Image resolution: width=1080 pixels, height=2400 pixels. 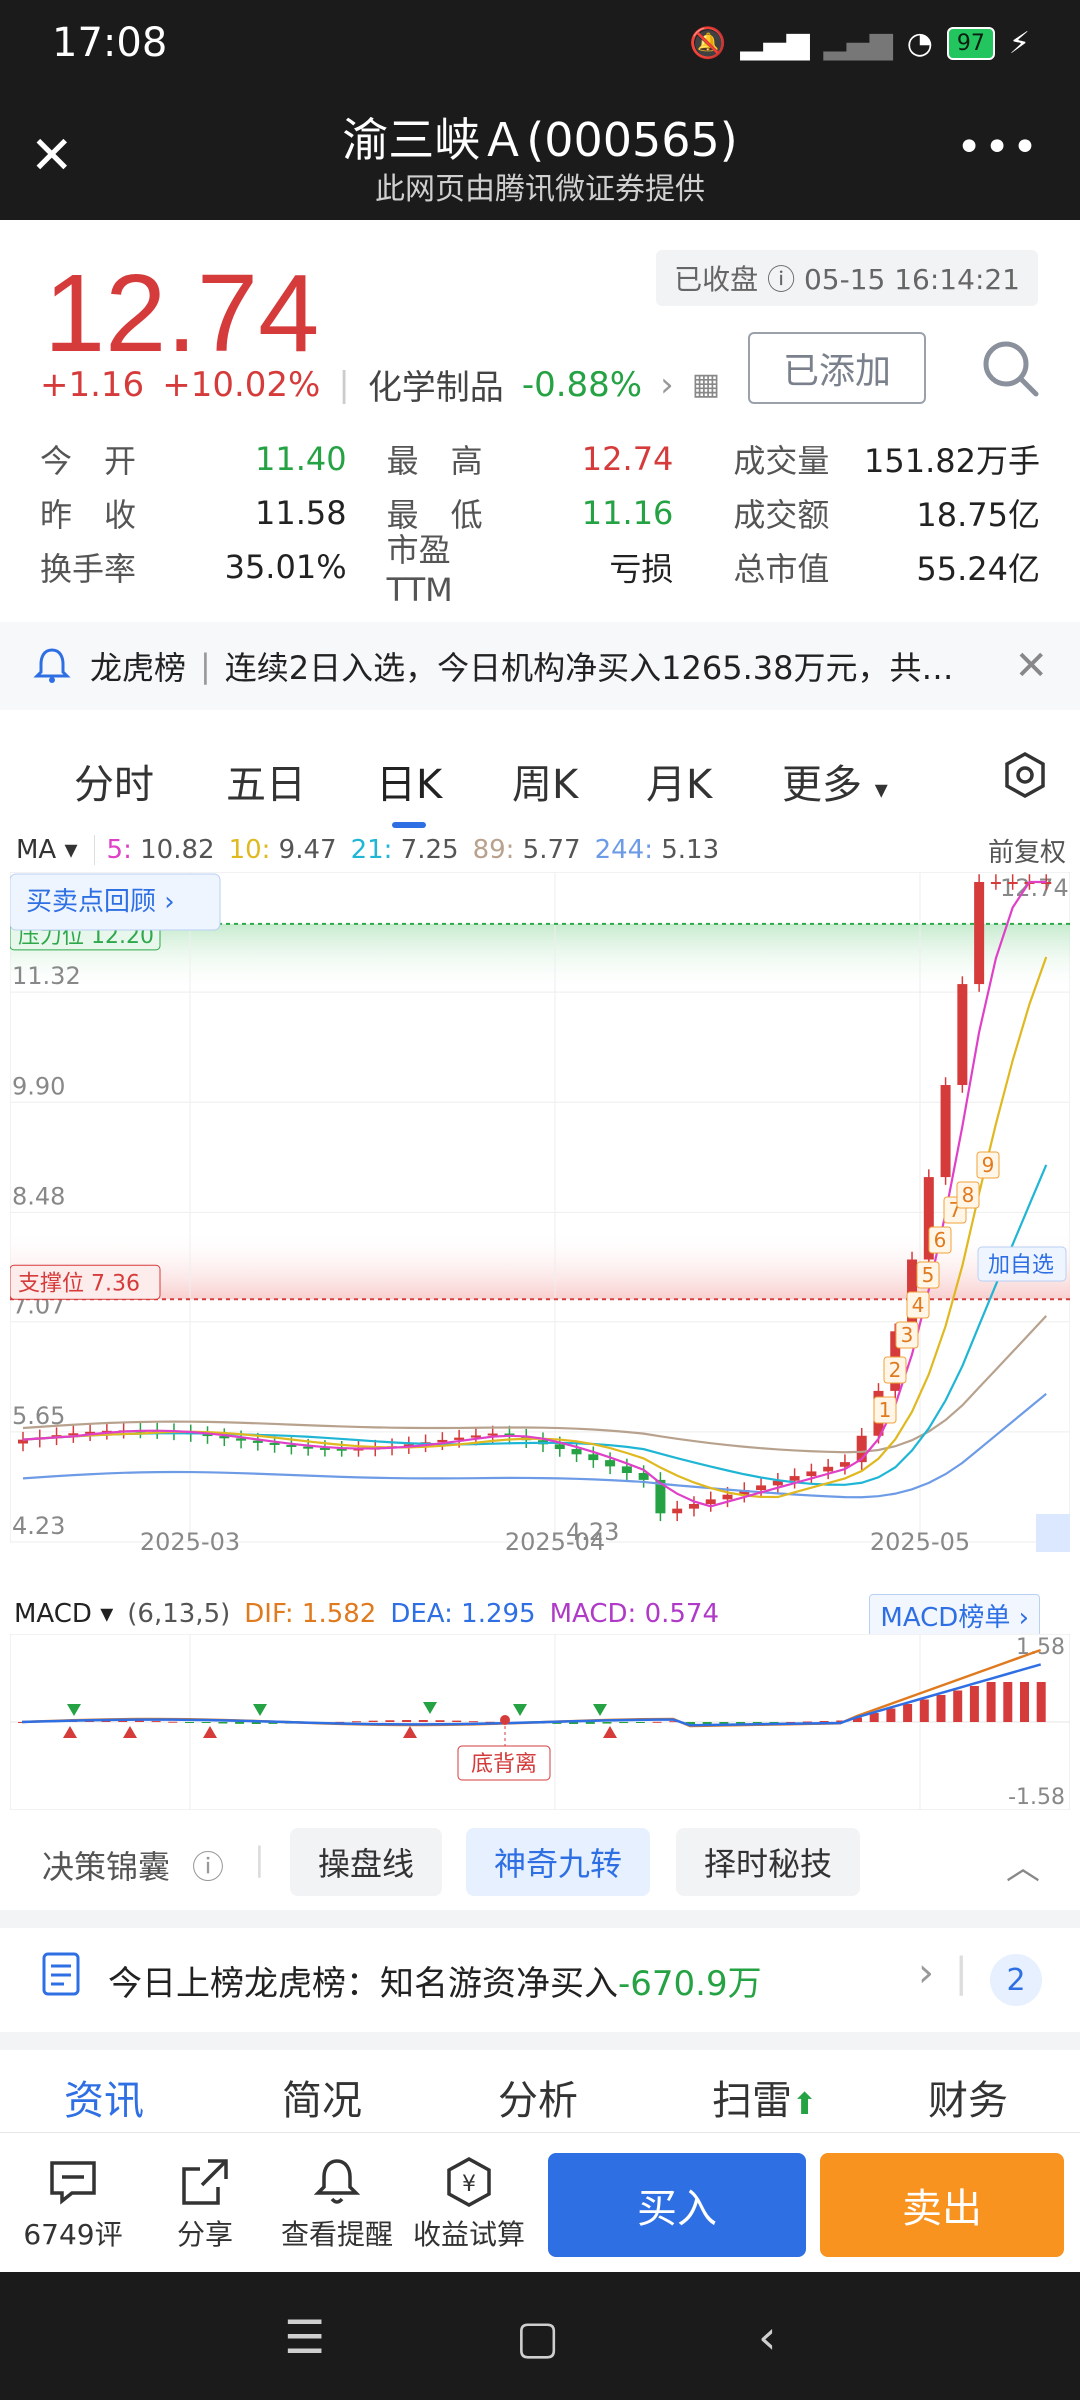 What do you see at coordinates (366, 1862) in the screenshot?
I see `chip-trade-line: 操盘线` at bounding box center [366, 1862].